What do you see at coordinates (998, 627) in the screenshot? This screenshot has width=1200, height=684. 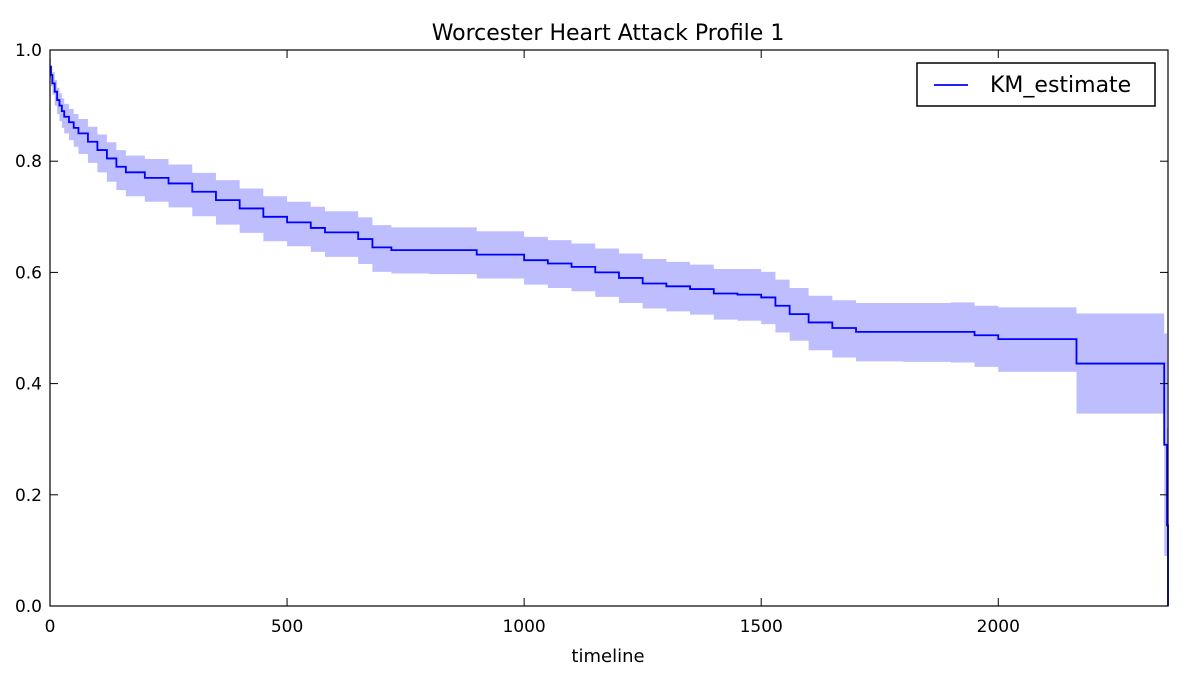 I see `x-tick-label: 2000` at bounding box center [998, 627].